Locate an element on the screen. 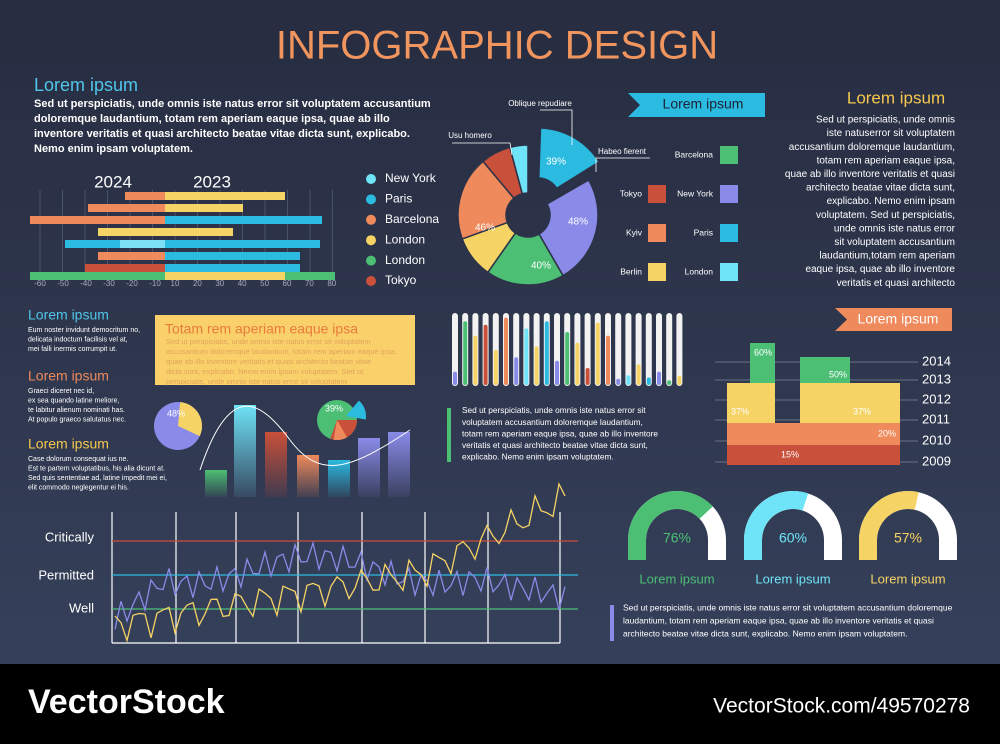  text-line: Case dolorum consequat ius ne. is located at coordinates (78, 459).